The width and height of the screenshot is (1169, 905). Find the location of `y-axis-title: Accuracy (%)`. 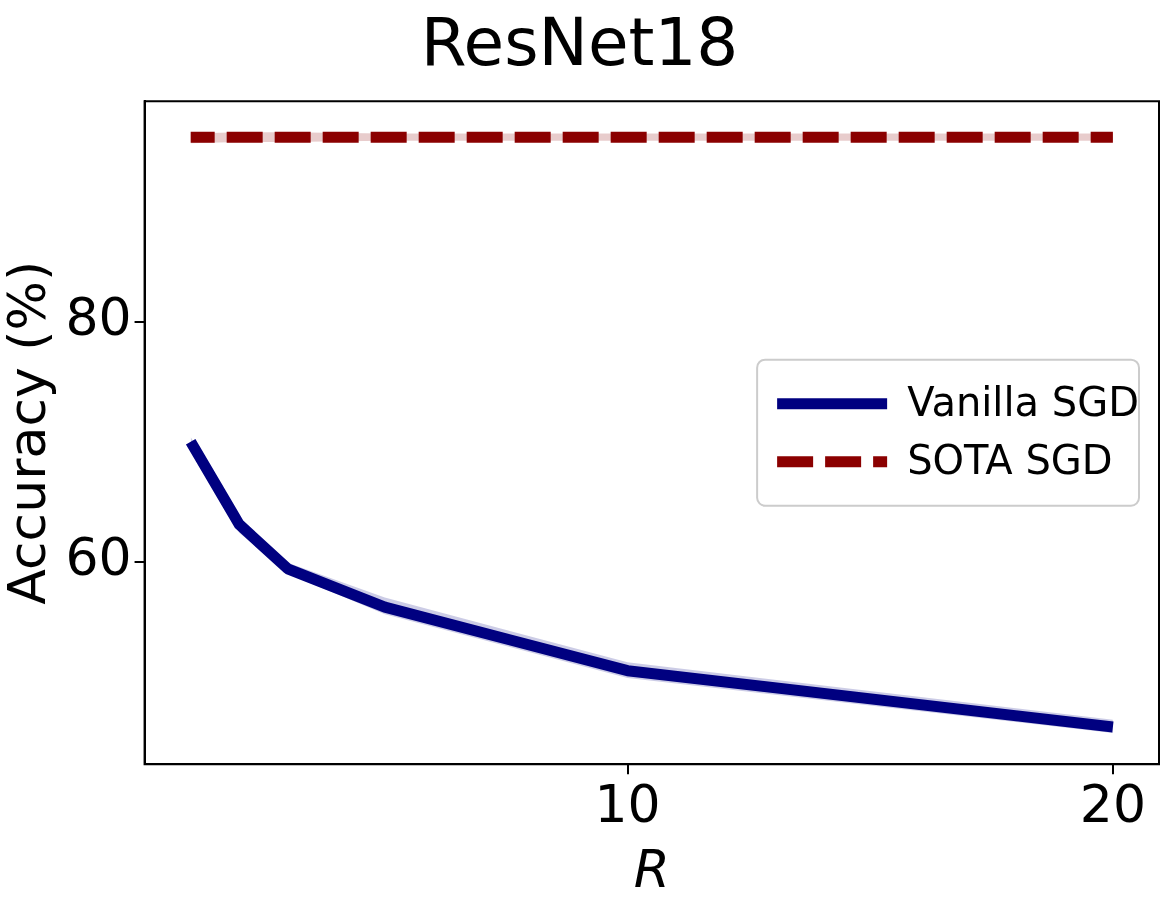

y-axis-title: Accuracy (%) is located at coordinates (28, 432).